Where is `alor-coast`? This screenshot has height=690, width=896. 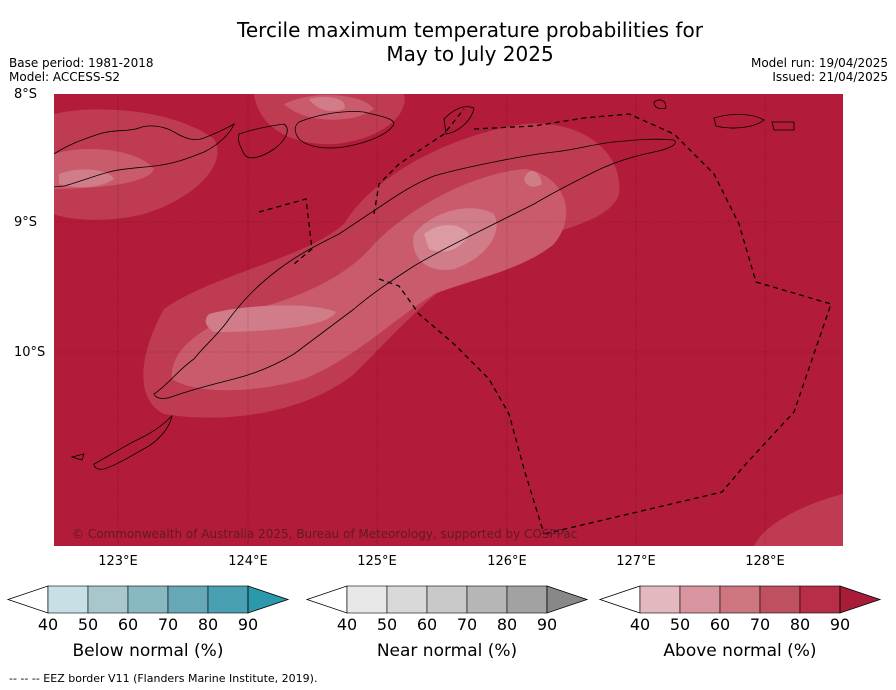 alor-coast is located at coordinates (344, 130).